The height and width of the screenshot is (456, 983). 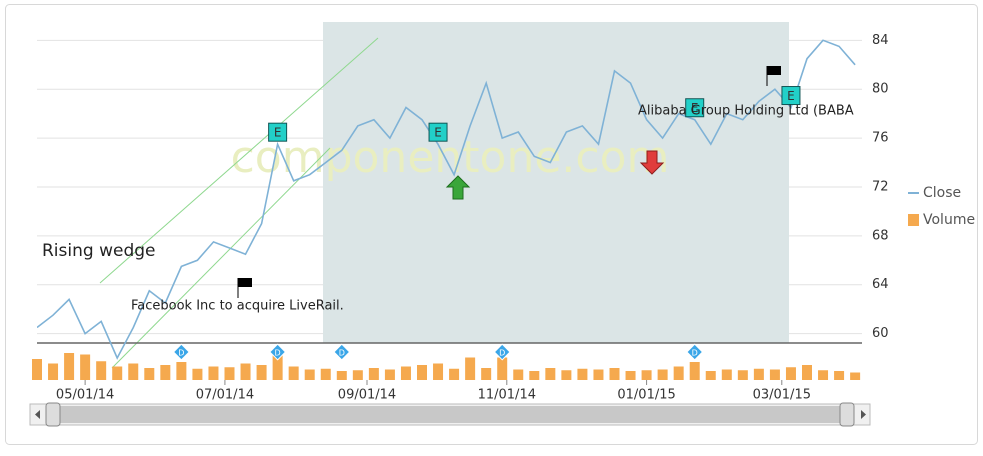 What do you see at coordinates (880, 284) in the screenshot?
I see `y-tick-label: 64` at bounding box center [880, 284].